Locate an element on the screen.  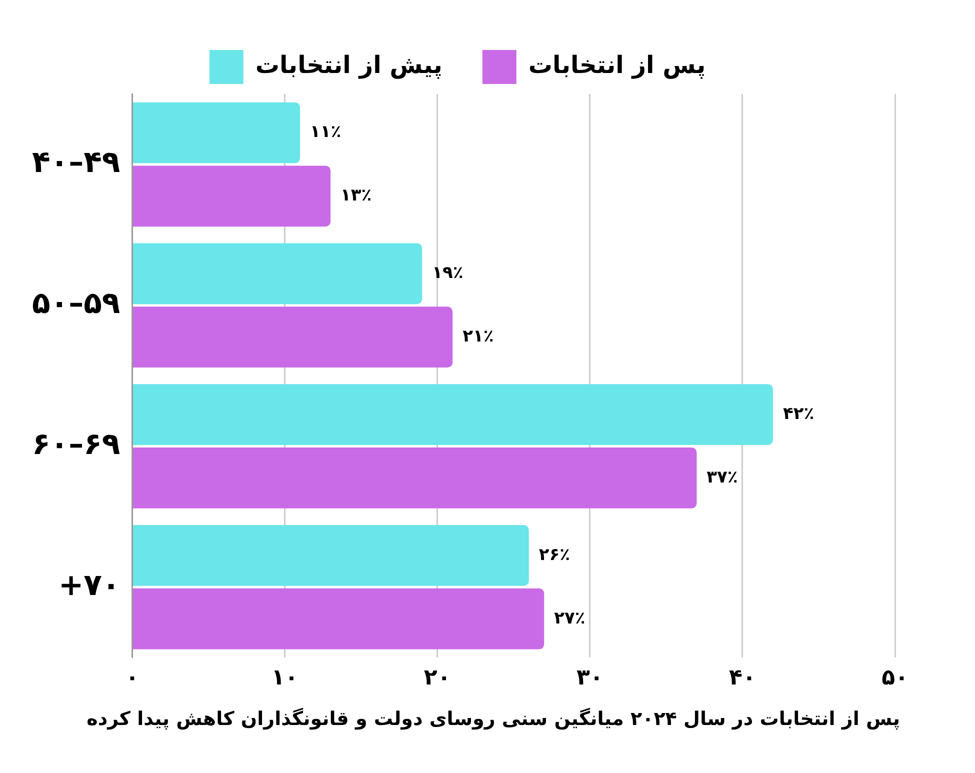
x-tick-label: ۵۰ is located at coordinates (895, 678).